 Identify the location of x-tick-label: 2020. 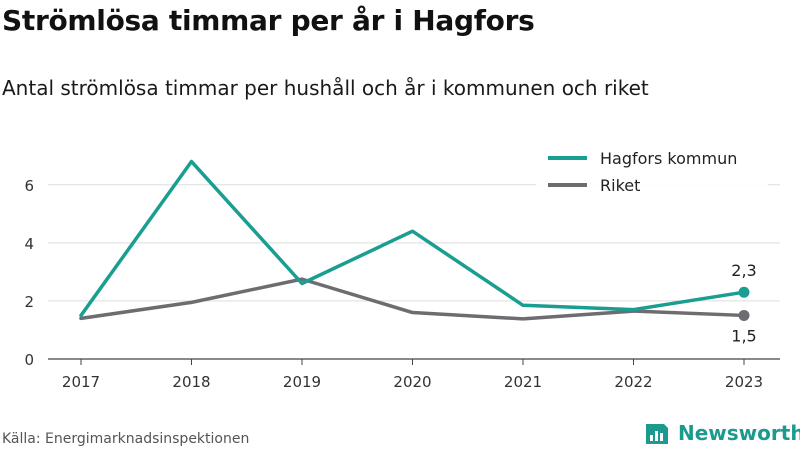
(412, 382).